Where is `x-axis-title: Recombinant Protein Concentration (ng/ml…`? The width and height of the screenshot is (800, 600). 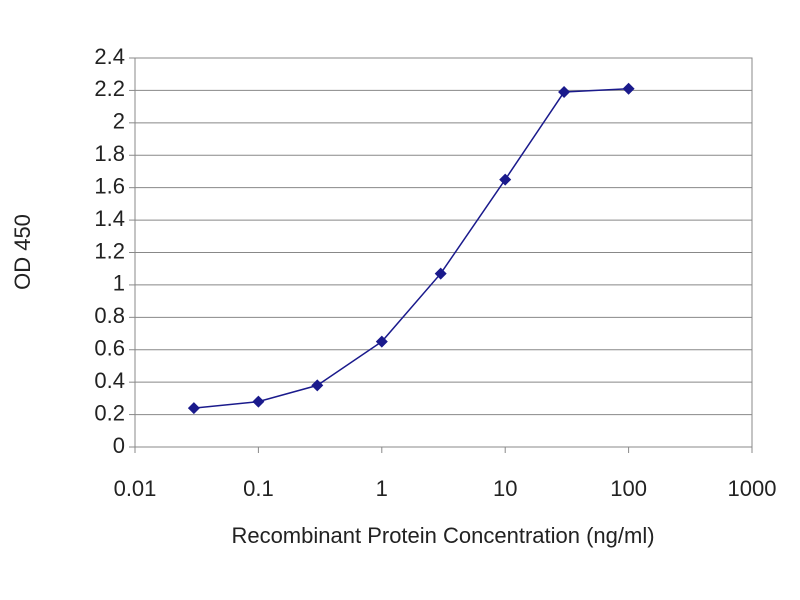
x-axis-title: Recombinant Protein Concentration (ng/ml… is located at coordinates (442, 535).